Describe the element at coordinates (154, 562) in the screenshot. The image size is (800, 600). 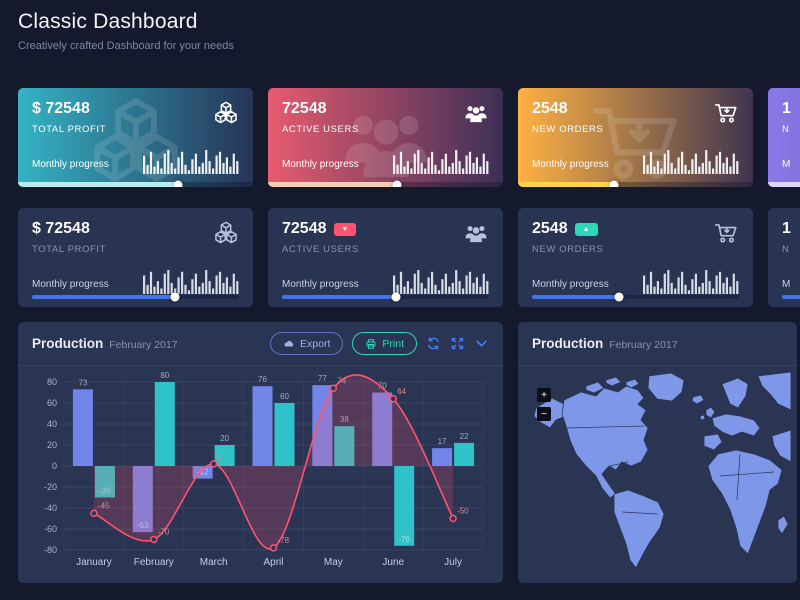
I see `svg-text: February` at that location.